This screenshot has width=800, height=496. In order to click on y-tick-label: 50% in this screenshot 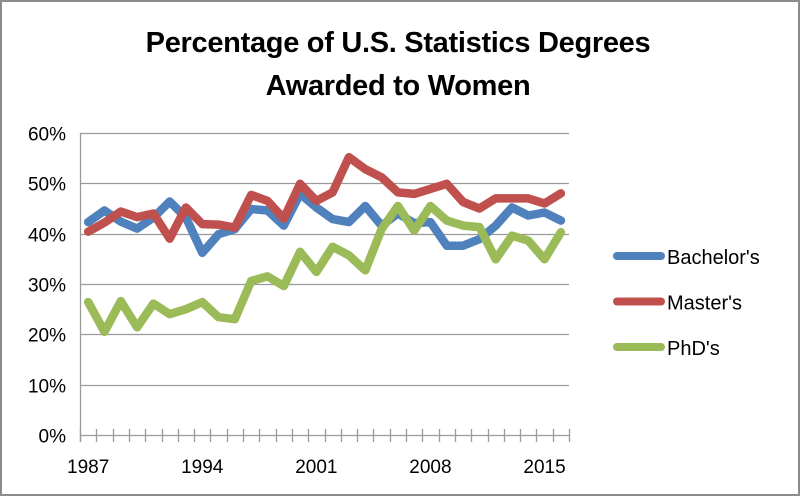, I will do `click(47, 185)`.